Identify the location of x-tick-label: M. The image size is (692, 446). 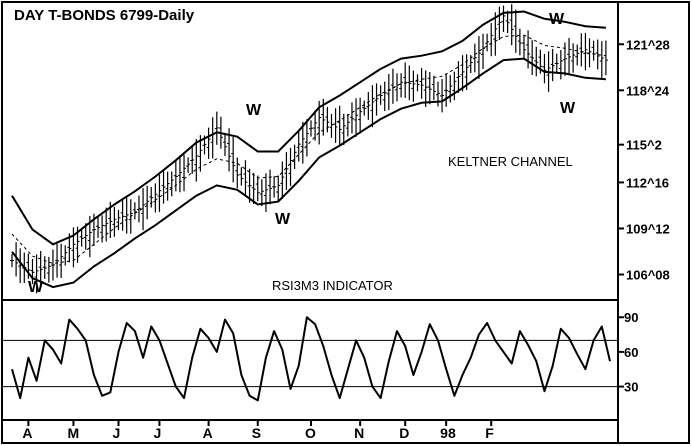
(73, 433).